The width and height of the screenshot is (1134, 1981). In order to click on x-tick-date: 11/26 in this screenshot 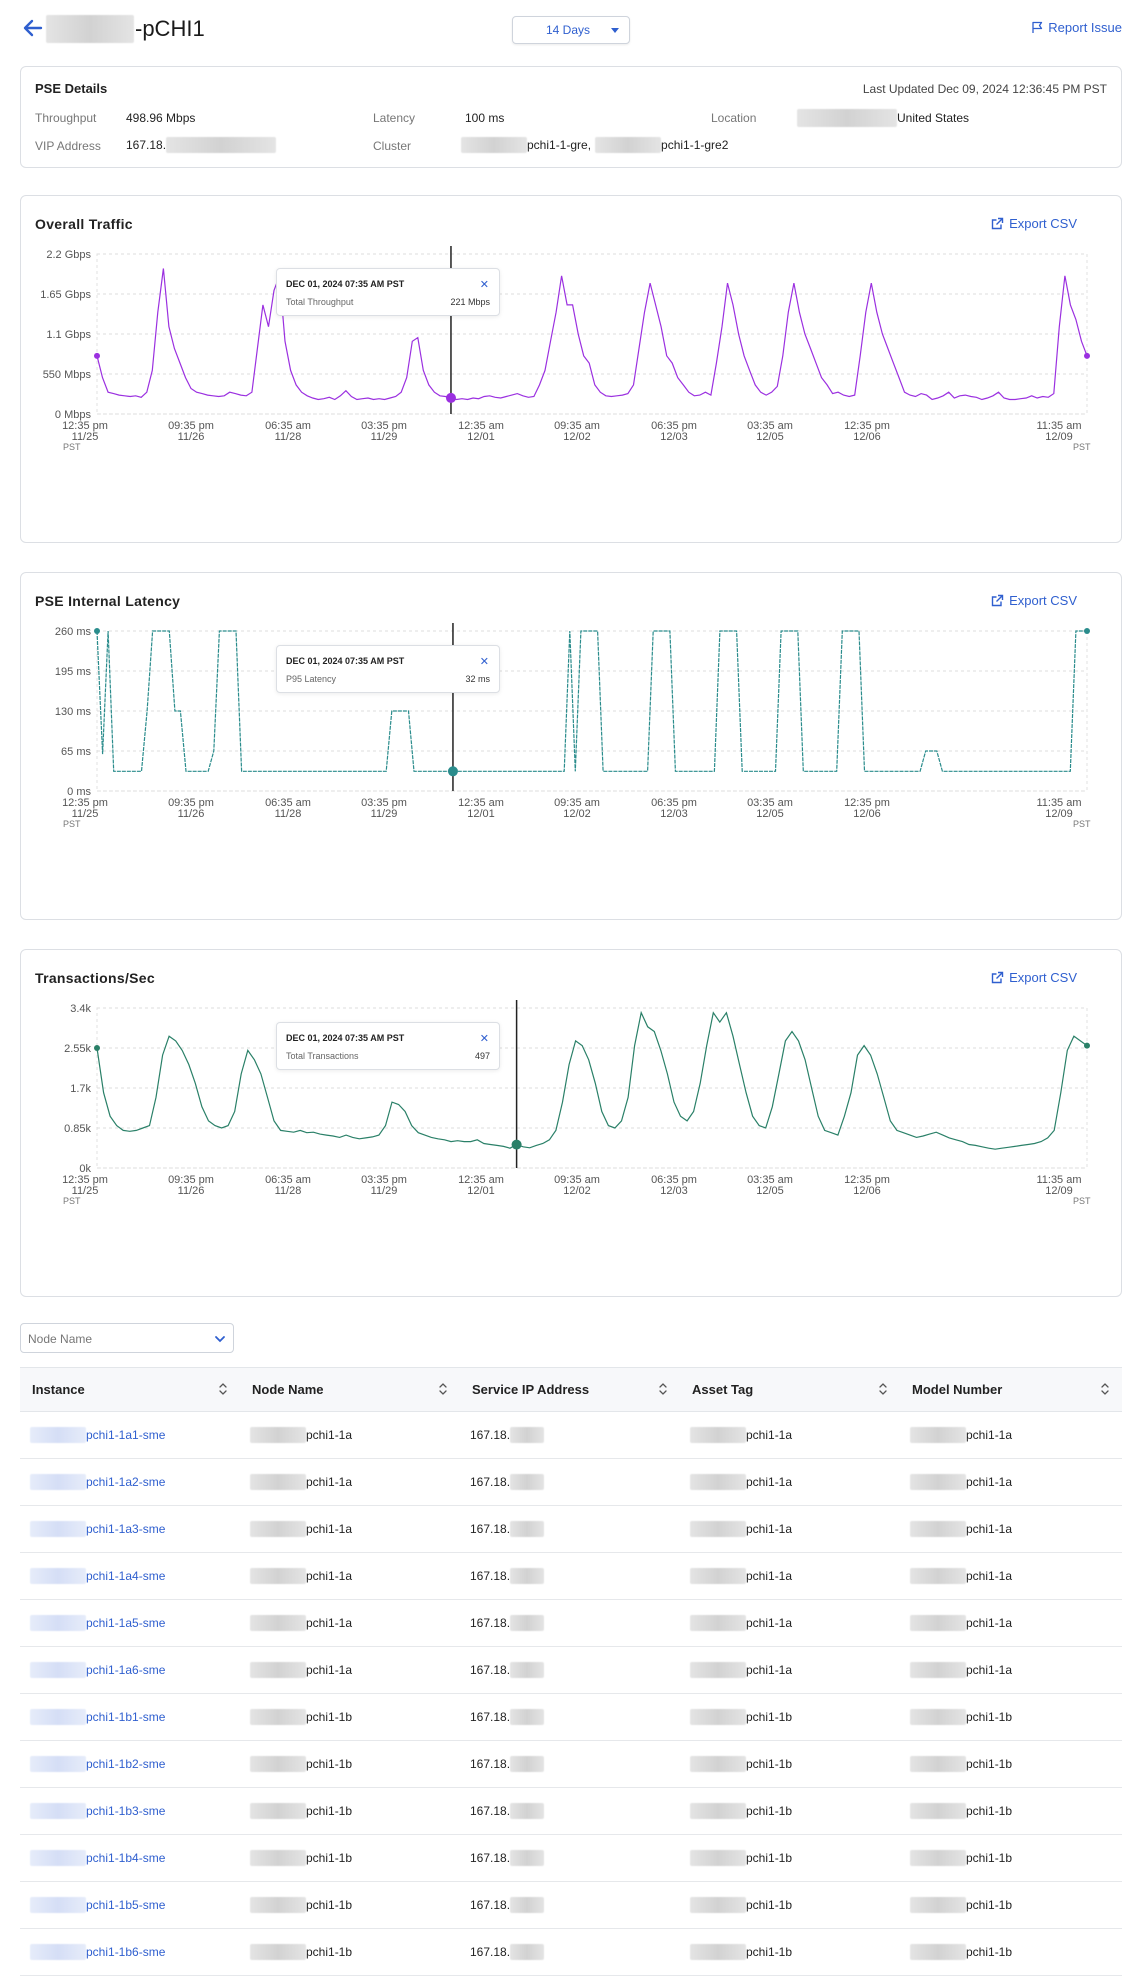, I will do `click(191, 814)`.